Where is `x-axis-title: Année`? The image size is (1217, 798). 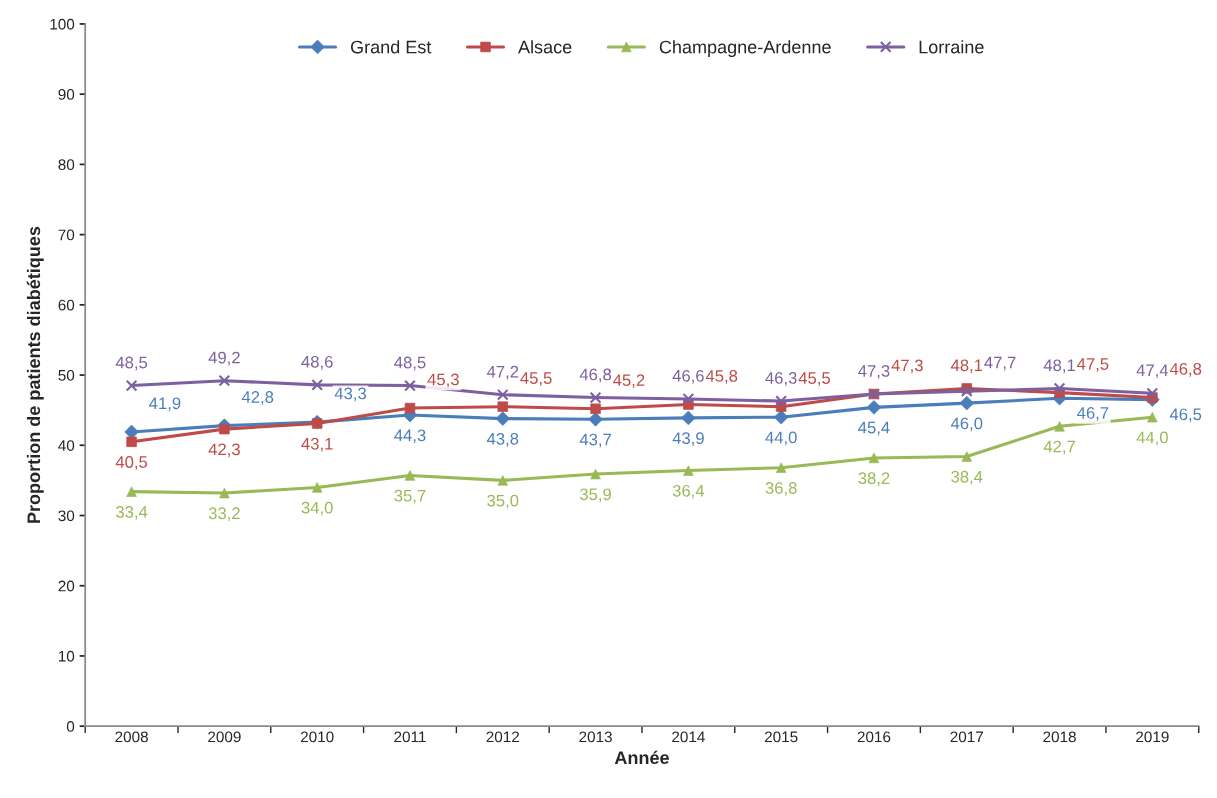
x-axis-title: Année is located at coordinates (641, 757).